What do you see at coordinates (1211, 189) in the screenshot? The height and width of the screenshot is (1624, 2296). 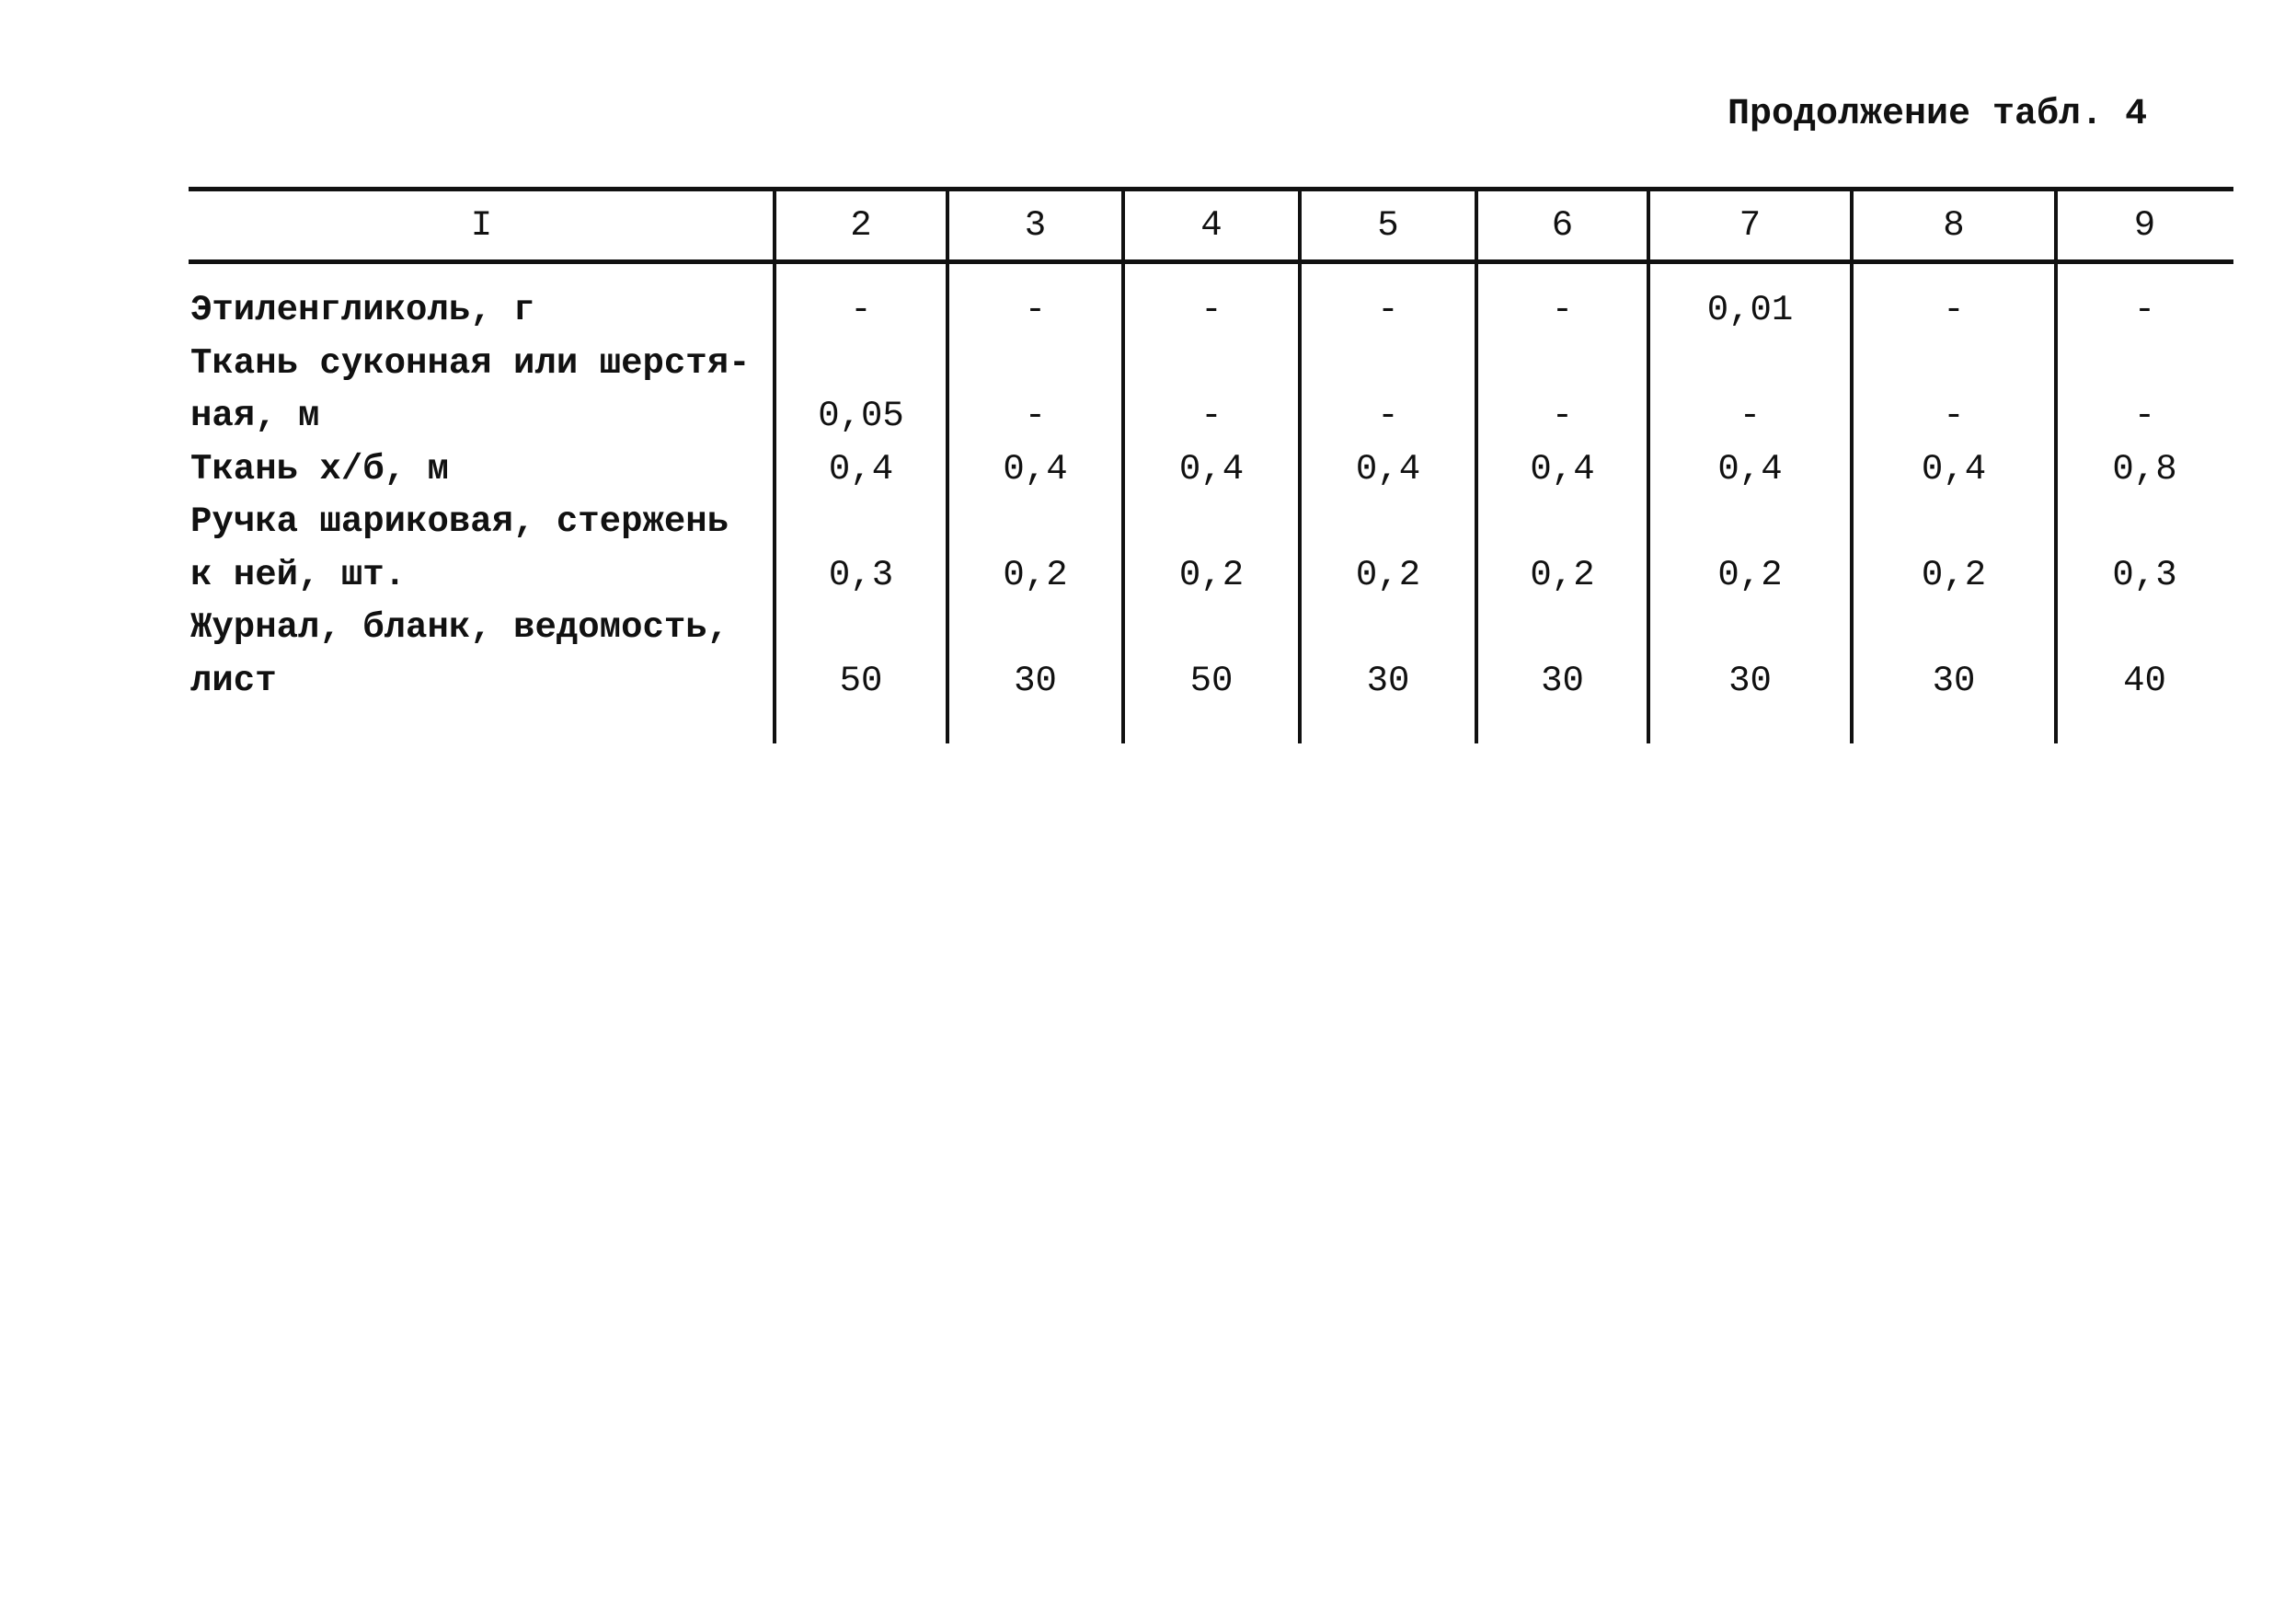 I see `table-top-rule` at bounding box center [1211, 189].